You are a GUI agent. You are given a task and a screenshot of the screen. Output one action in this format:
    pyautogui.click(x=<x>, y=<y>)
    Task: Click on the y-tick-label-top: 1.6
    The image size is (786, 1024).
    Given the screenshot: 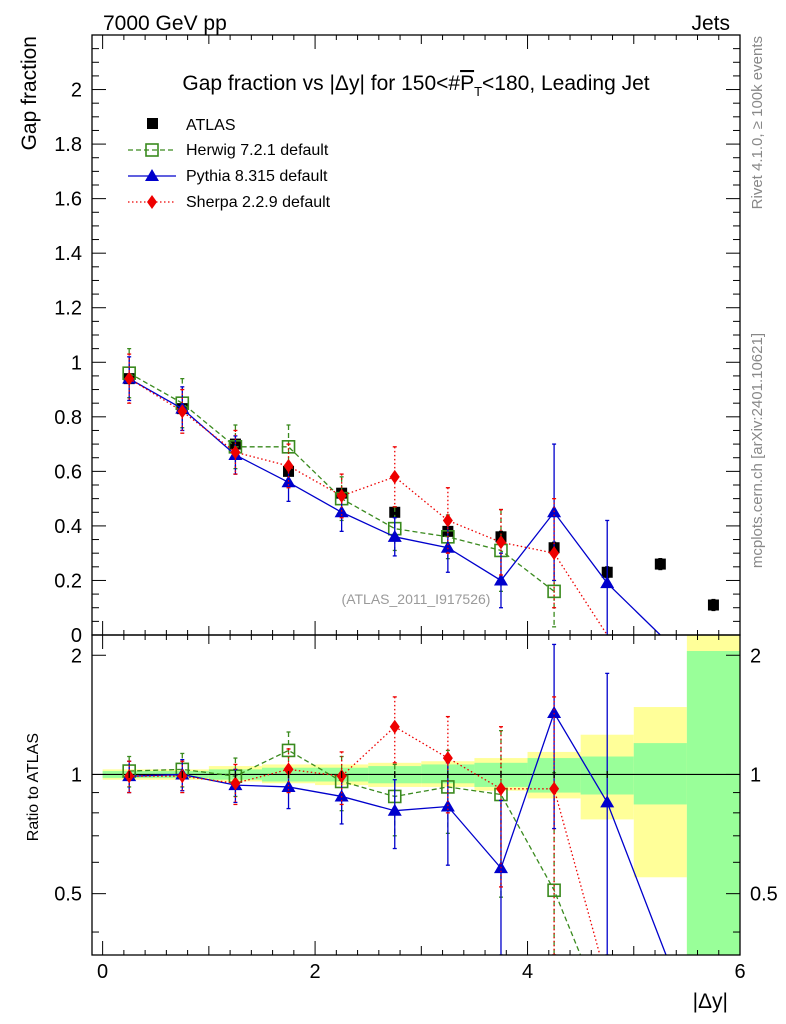 What is the action you would take?
    pyautogui.click(x=68, y=200)
    